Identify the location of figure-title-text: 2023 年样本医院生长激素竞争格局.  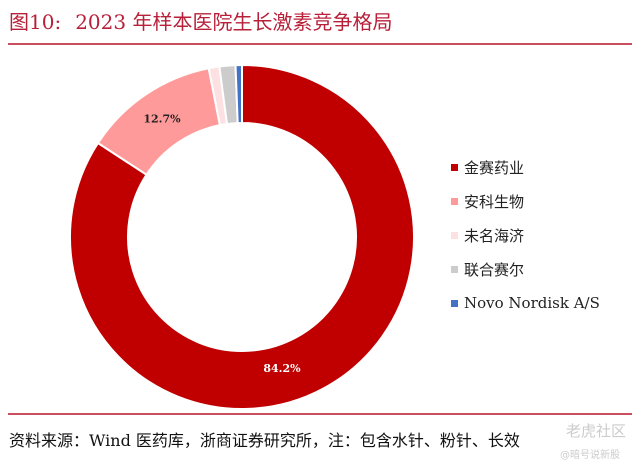
(234, 22).